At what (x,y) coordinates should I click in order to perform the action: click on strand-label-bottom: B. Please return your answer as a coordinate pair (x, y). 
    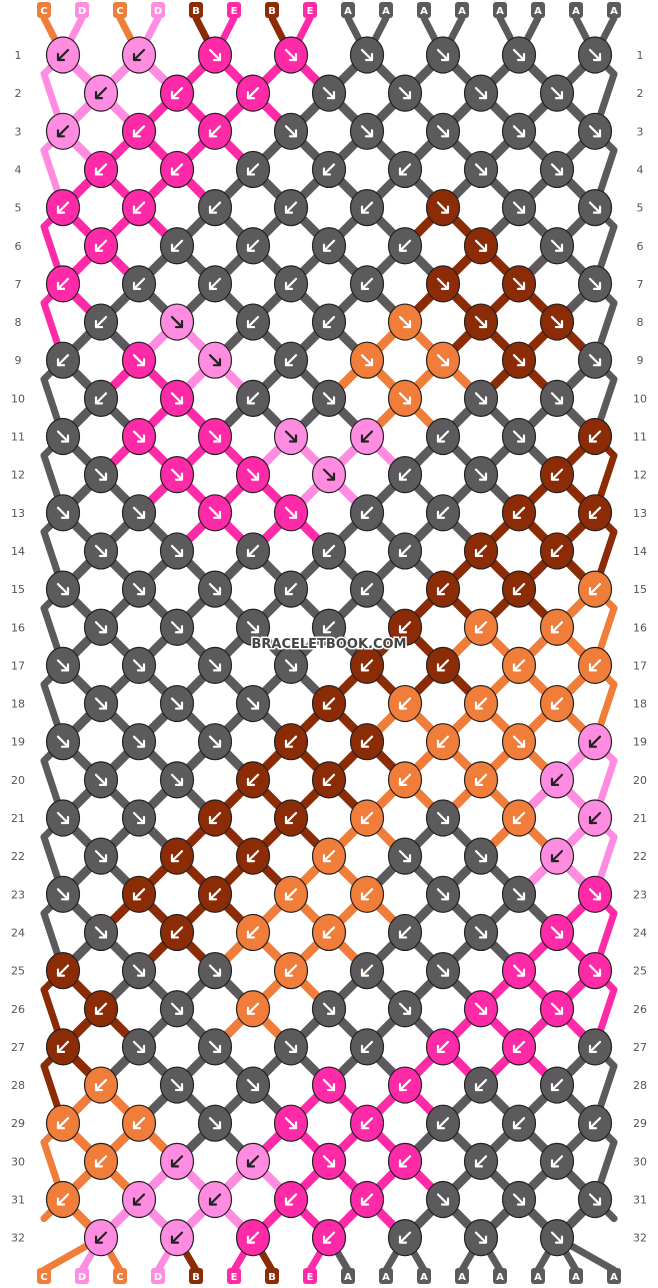
    Looking at the image, I should click on (196, 1277).